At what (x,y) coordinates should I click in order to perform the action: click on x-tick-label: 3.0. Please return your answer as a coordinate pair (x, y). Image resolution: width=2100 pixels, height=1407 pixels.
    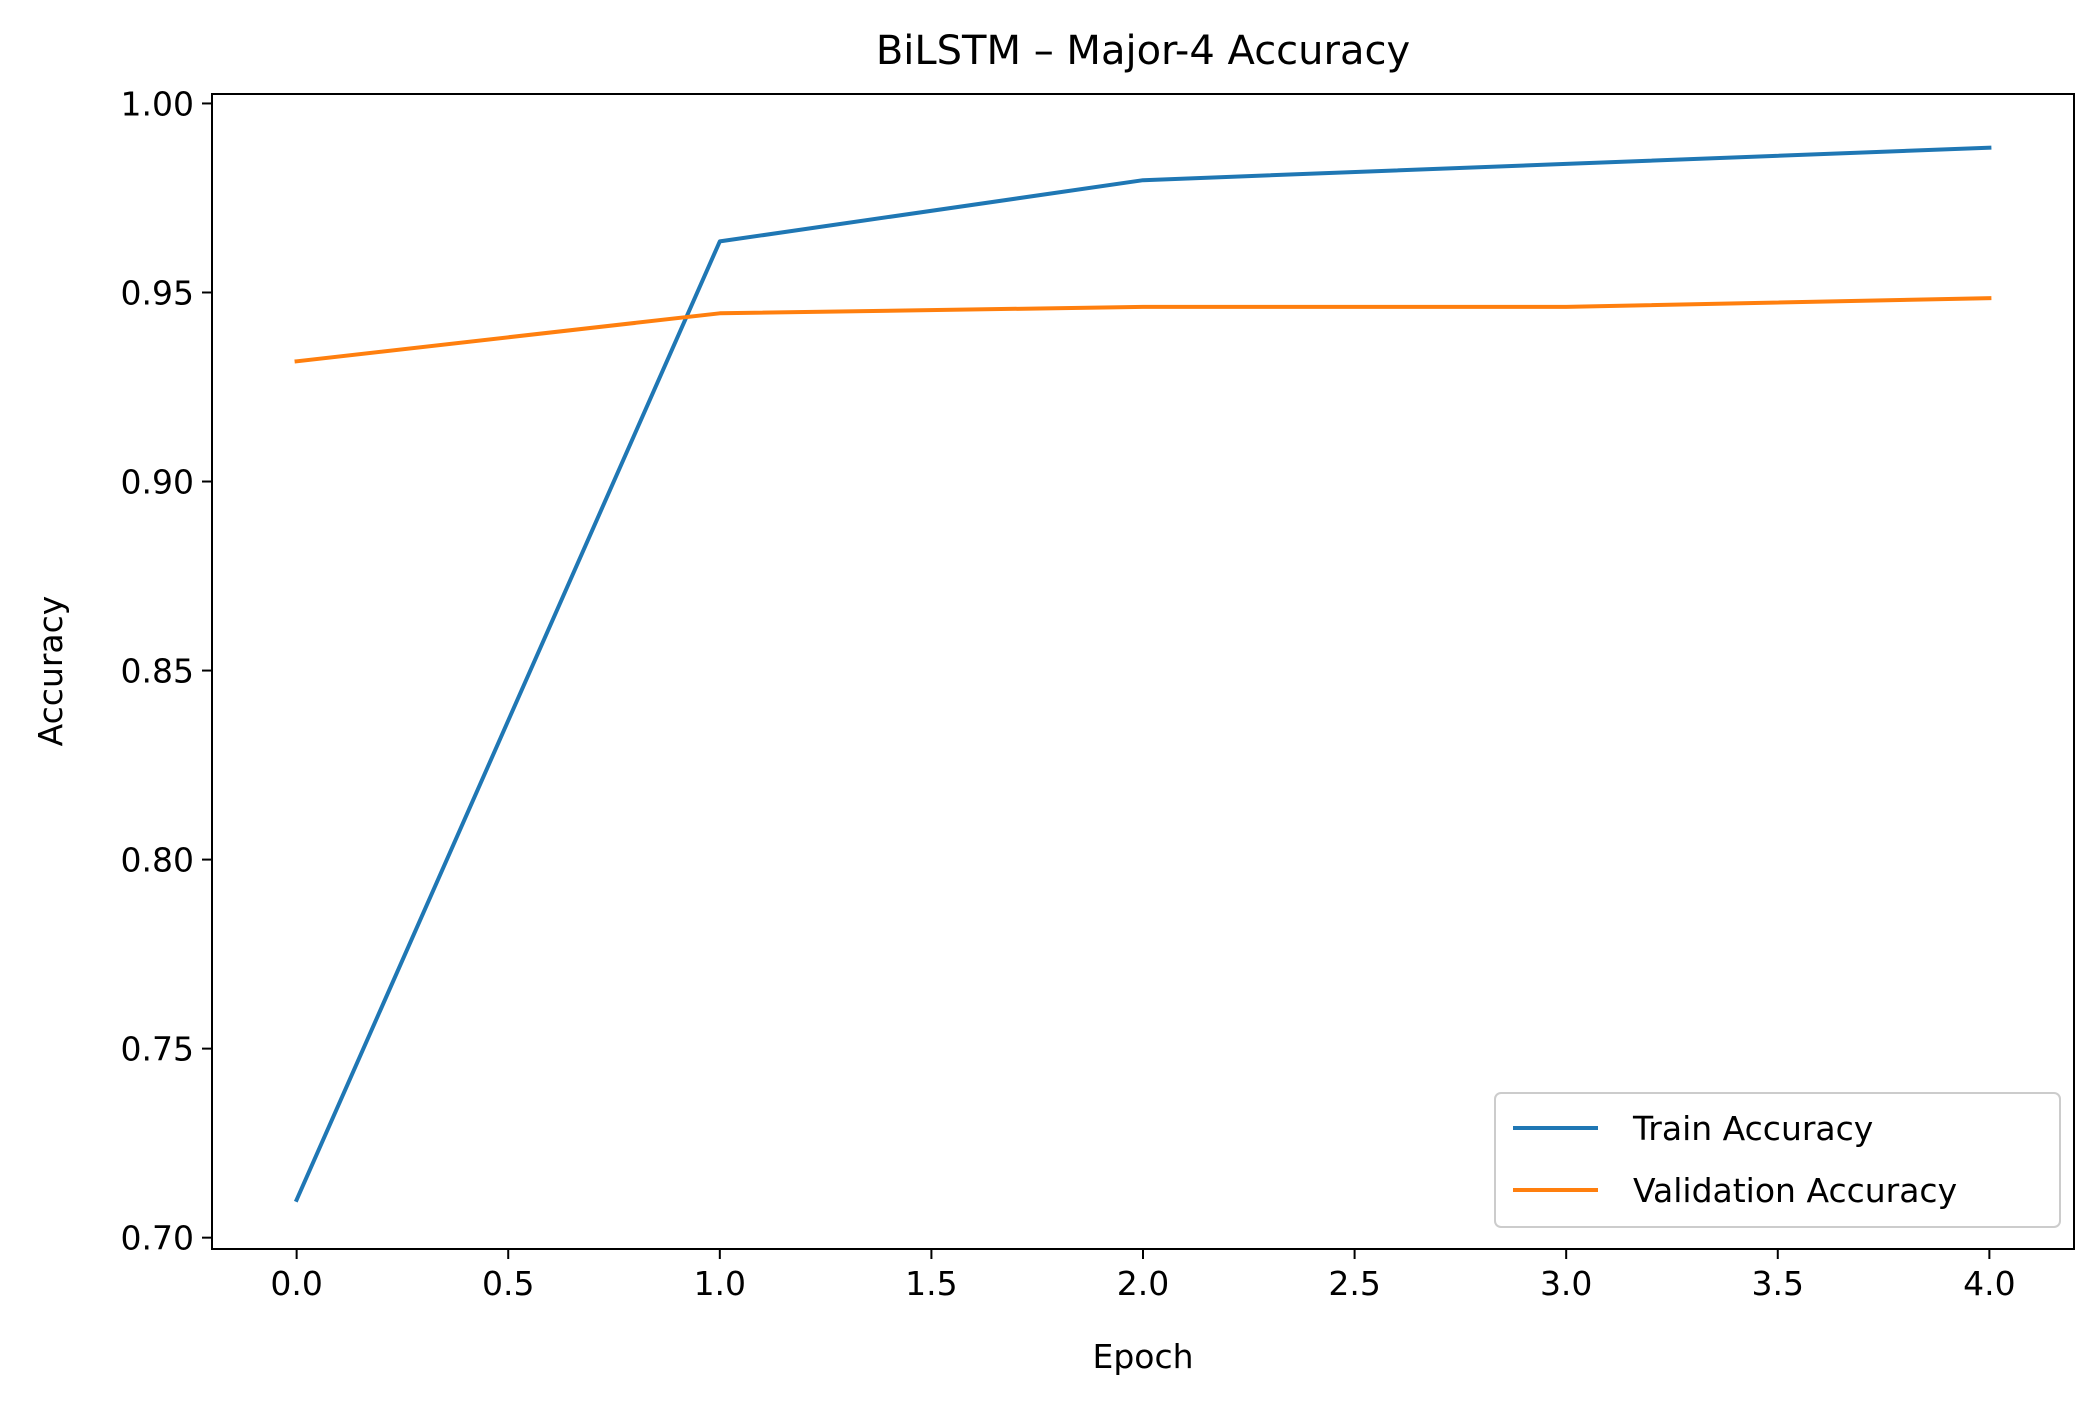
    Looking at the image, I should click on (1566, 1283).